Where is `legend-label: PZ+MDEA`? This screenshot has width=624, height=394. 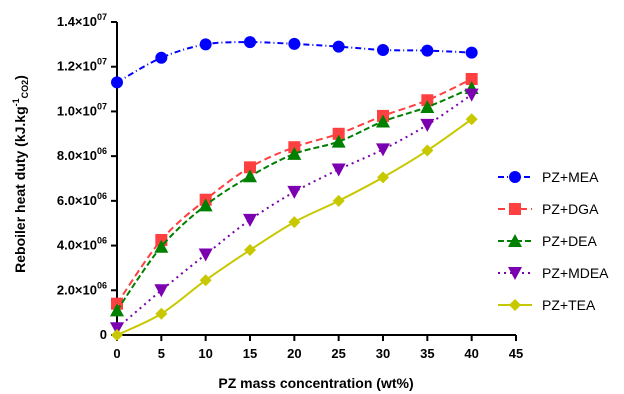 legend-label: PZ+MDEA is located at coordinates (575, 273).